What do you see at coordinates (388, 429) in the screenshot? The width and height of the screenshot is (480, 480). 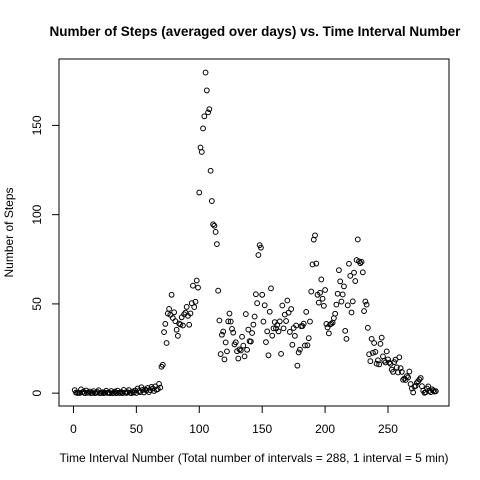 I see `x-tick-label: 250` at bounding box center [388, 429].